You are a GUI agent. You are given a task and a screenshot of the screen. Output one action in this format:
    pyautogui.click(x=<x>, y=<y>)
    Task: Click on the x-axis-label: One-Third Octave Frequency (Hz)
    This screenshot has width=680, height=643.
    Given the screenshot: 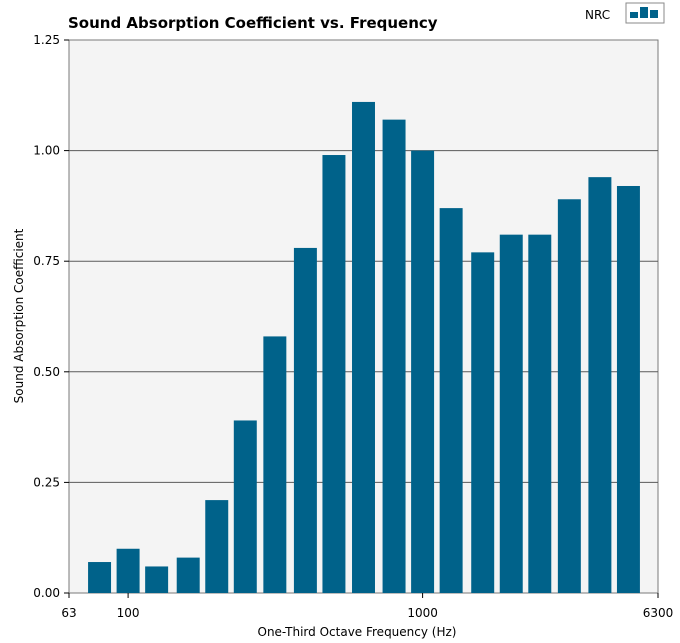 What is the action you would take?
    pyautogui.click(x=357, y=632)
    